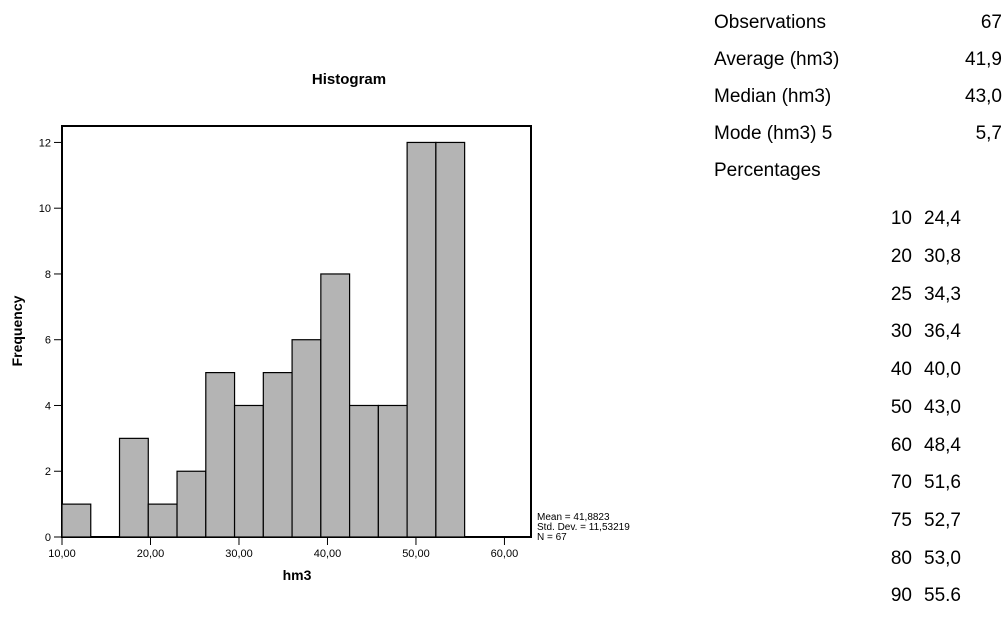 The image size is (1006, 630). What do you see at coordinates (773, 133) in the screenshot?
I see `stat-label: Mode (hm3) 5` at bounding box center [773, 133].